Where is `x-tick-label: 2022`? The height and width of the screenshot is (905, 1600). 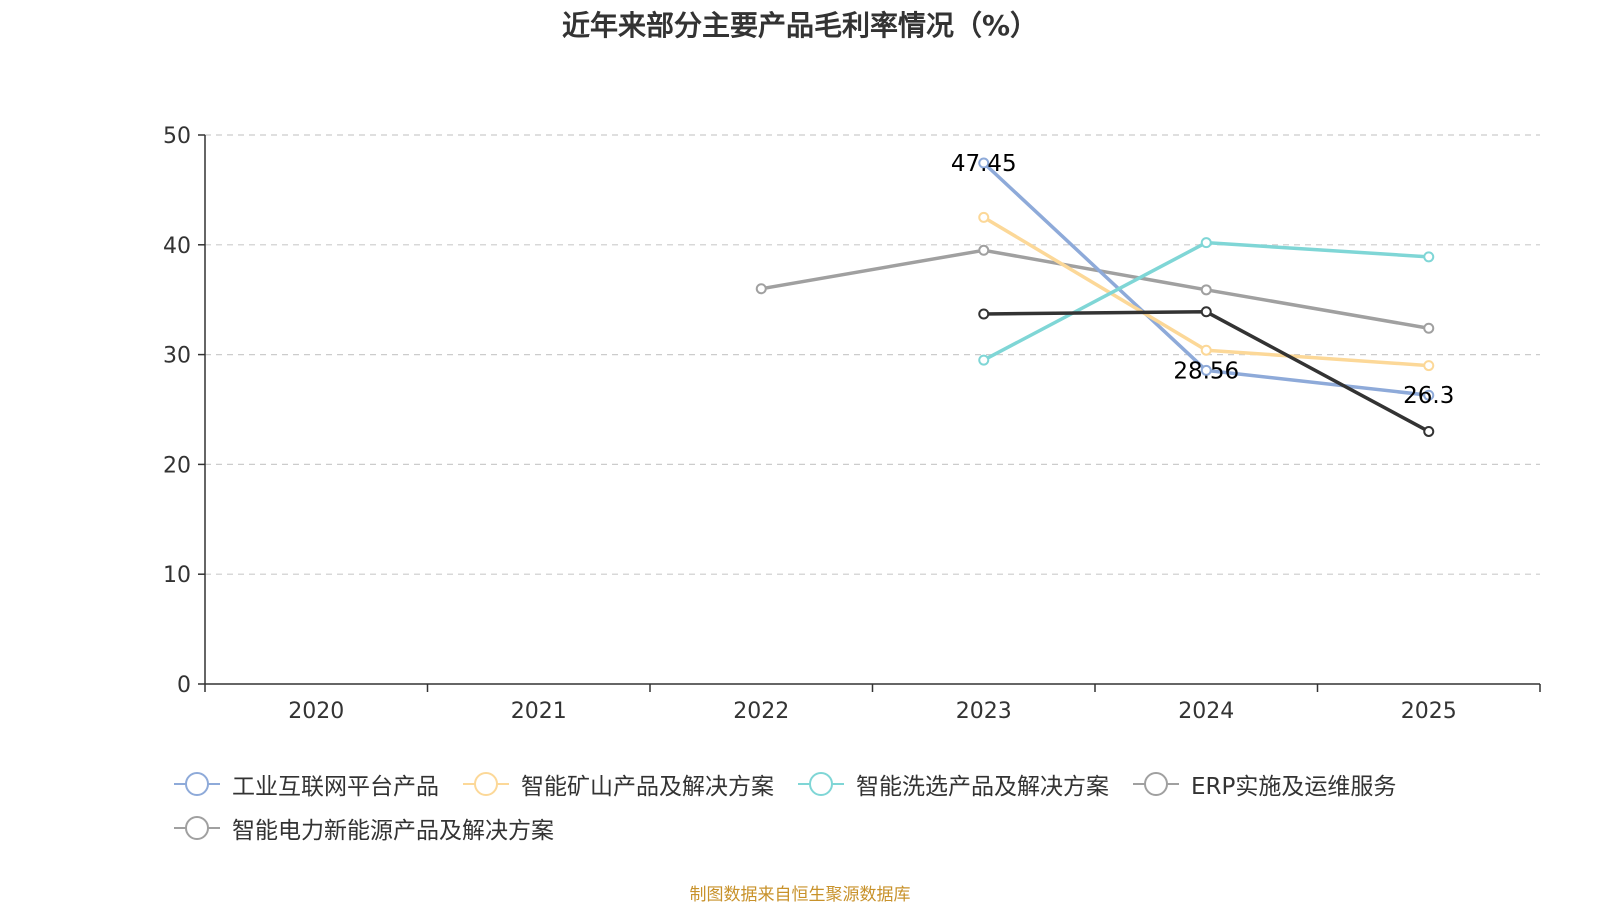 x-tick-label: 2022 is located at coordinates (761, 711).